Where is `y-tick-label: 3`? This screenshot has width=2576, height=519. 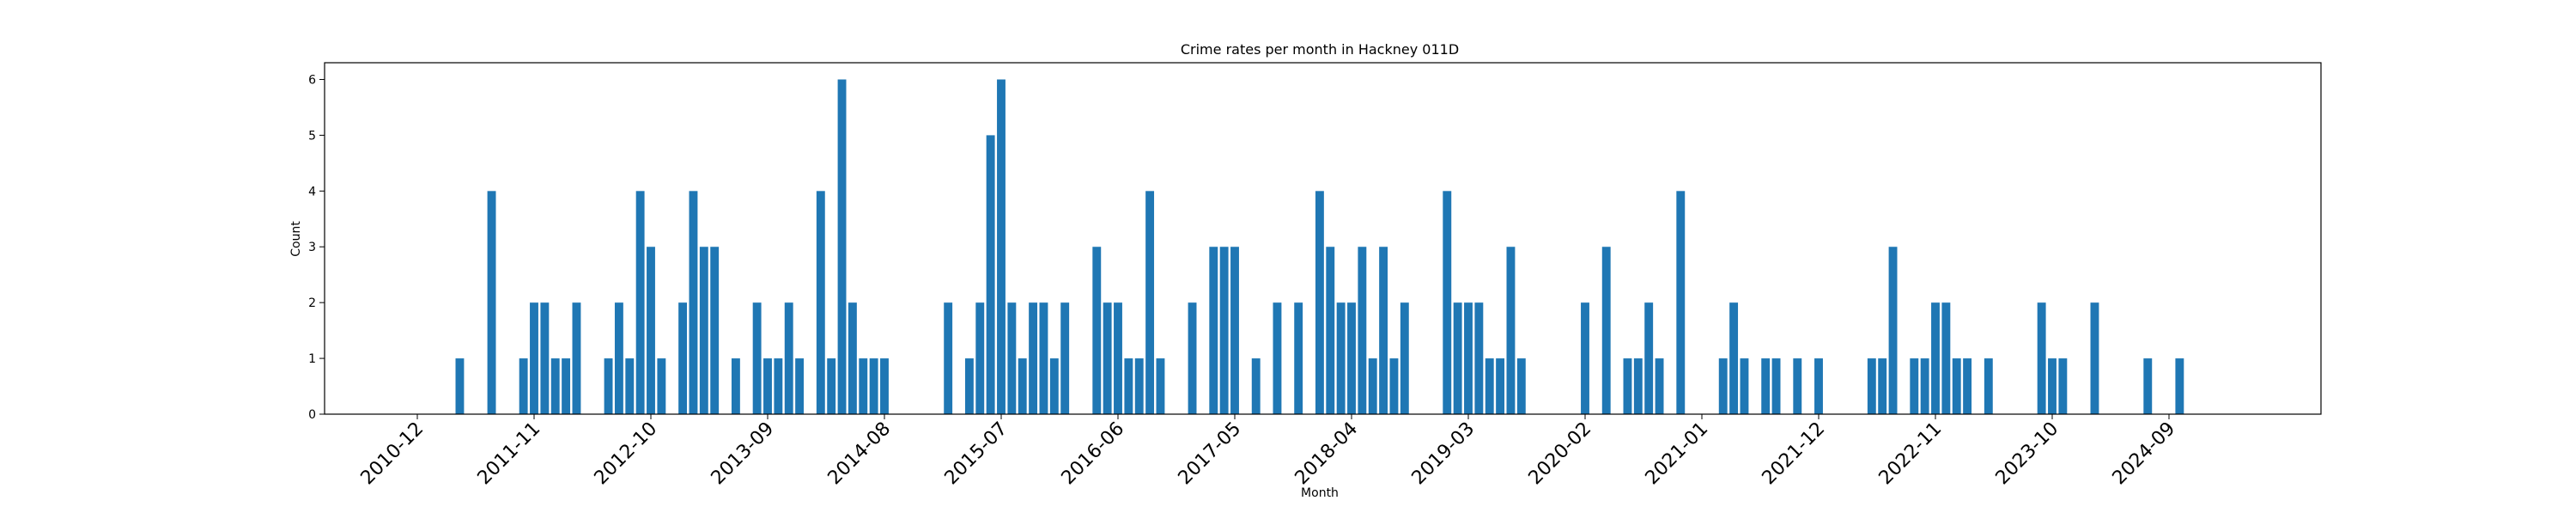
y-tick-label: 3 is located at coordinates (312, 247).